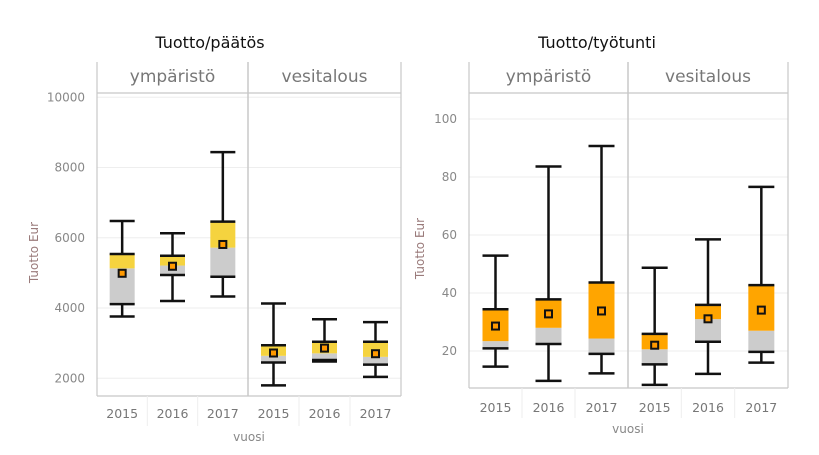 The image size is (819, 455). What do you see at coordinates (69, 238) in the screenshot?
I see `y-tick-label: 6000` at bounding box center [69, 238].